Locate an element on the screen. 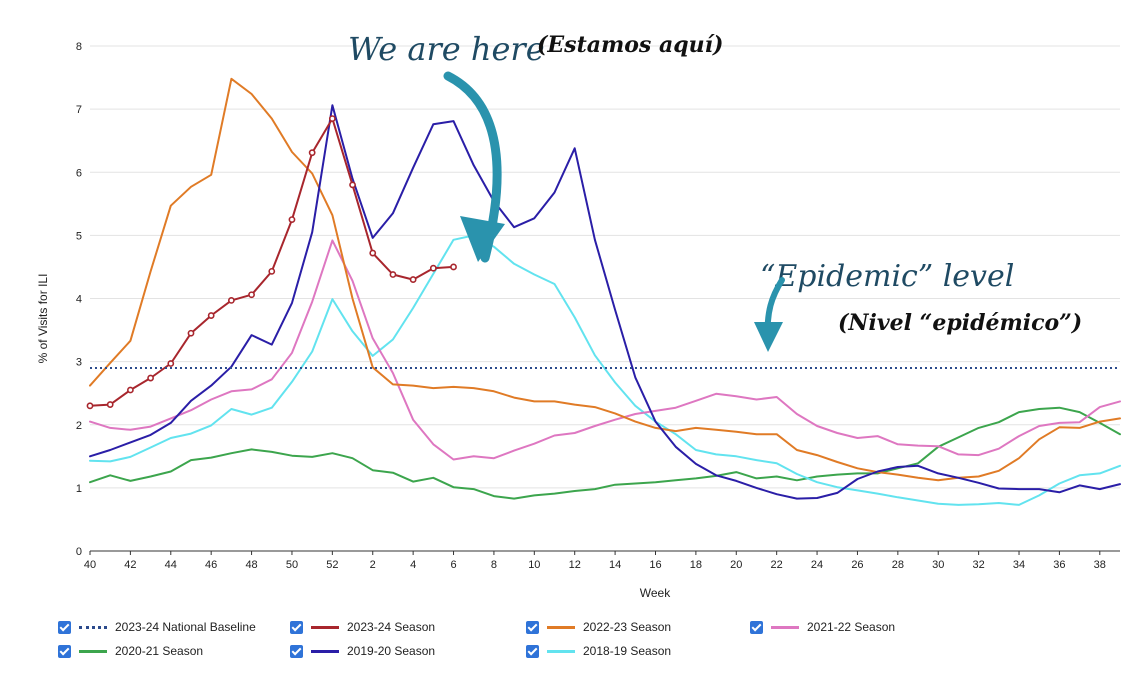  y-tick-label: 4 is located at coordinates (79, 300).